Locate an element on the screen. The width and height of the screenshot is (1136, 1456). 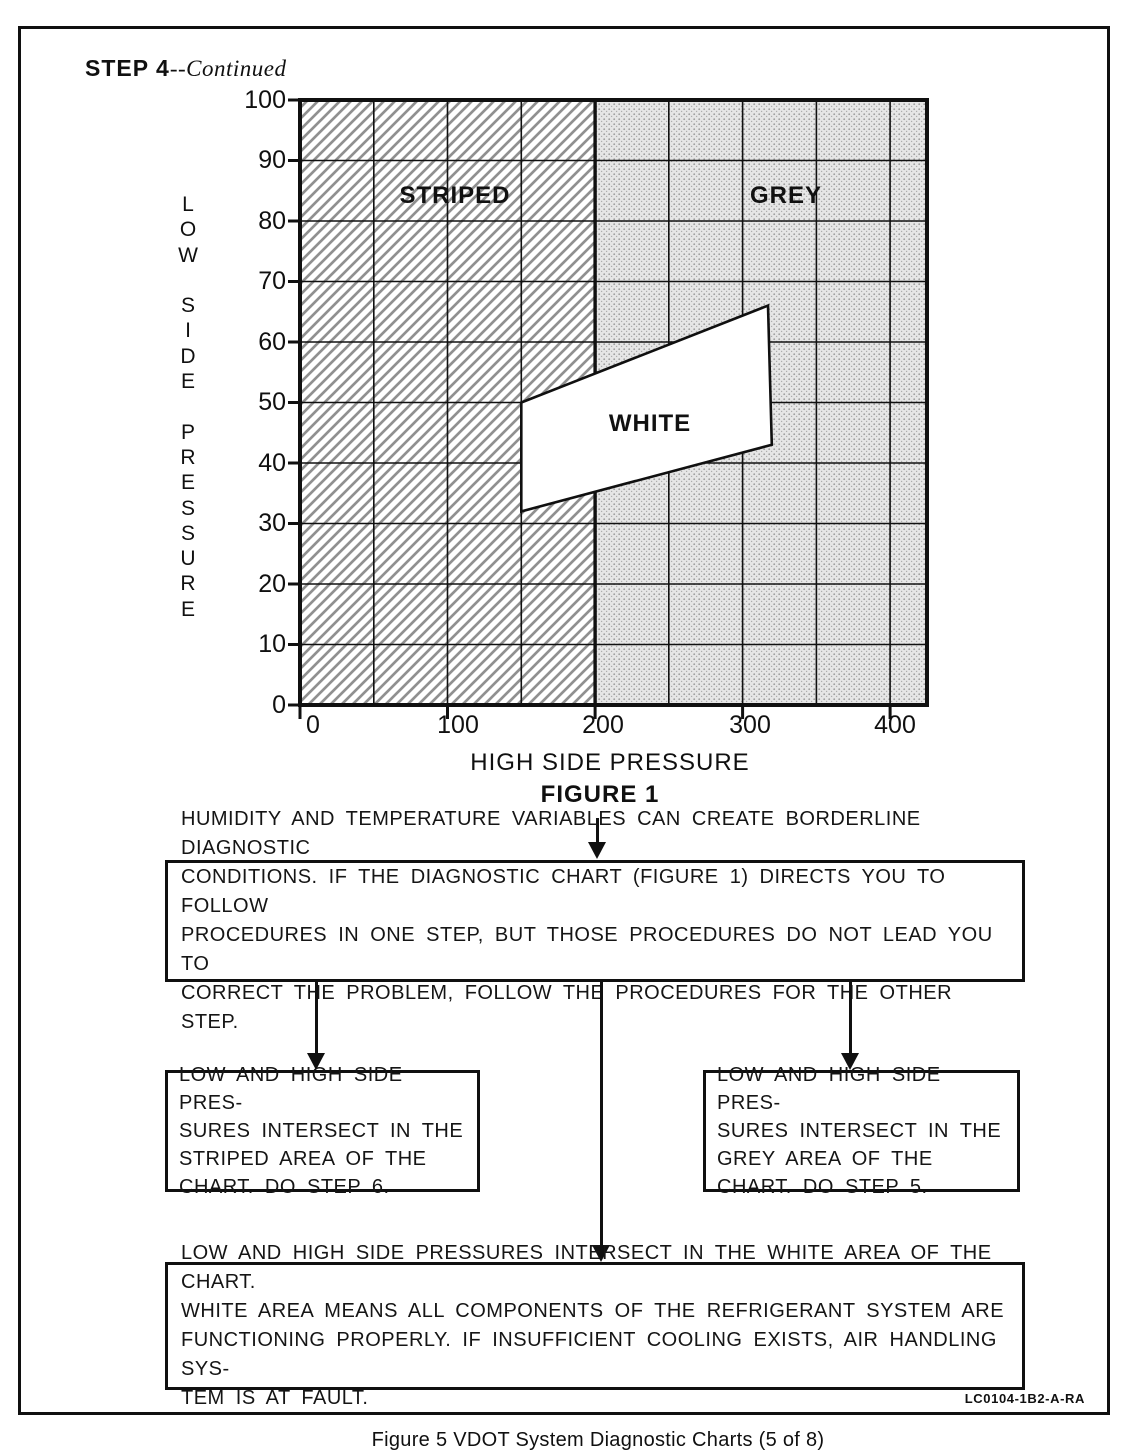
y-tick-label: 0 is located at coordinates (279, 705).